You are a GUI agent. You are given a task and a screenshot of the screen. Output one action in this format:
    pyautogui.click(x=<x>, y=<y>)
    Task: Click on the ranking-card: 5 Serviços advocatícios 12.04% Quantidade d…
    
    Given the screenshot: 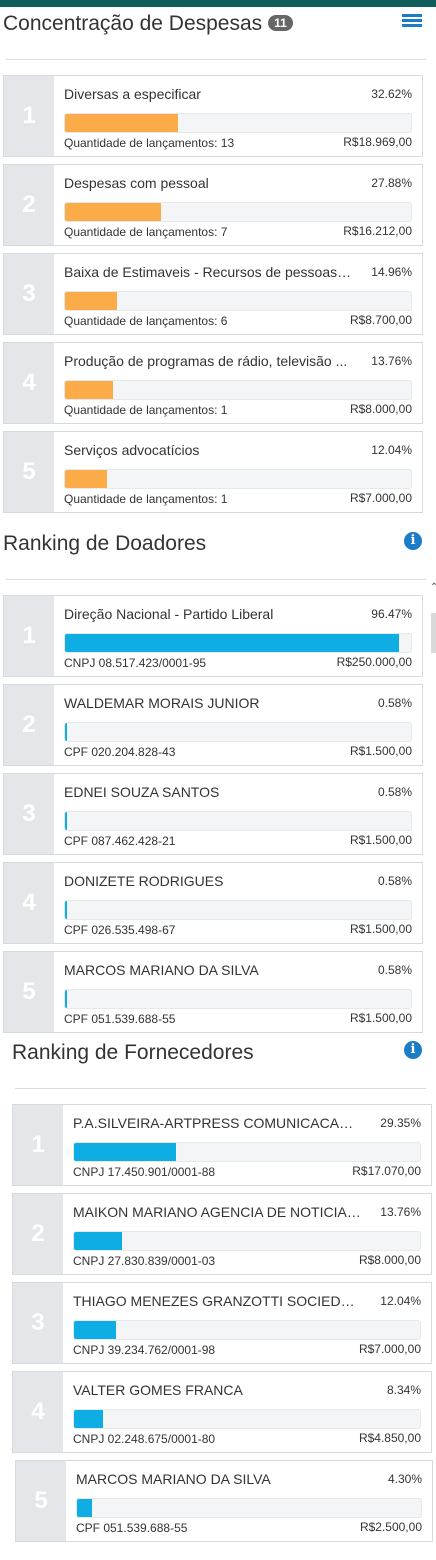 What is the action you would take?
    pyautogui.click(x=213, y=472)
    